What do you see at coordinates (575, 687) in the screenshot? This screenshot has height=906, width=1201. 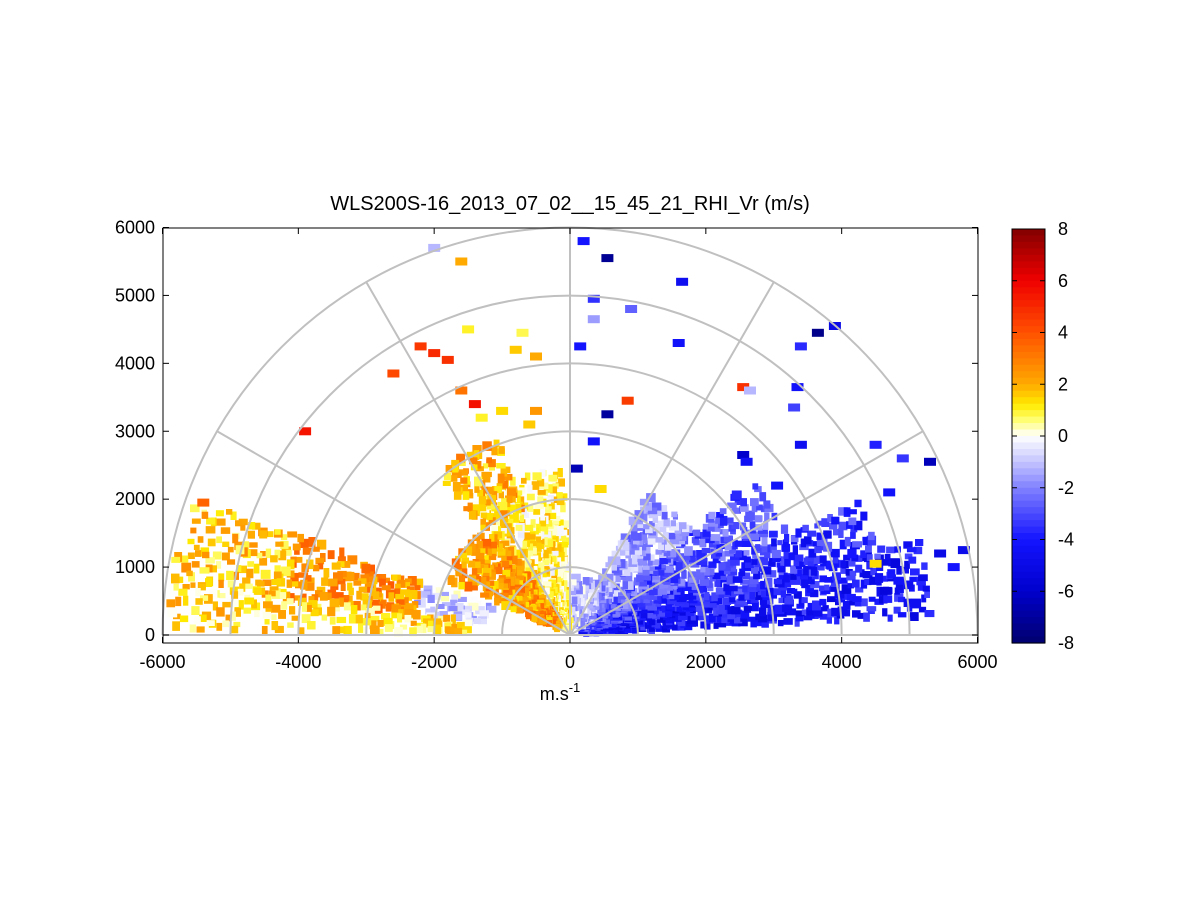 I see `x-axis-label-exponent: -1` at bounding box center [575, 687].